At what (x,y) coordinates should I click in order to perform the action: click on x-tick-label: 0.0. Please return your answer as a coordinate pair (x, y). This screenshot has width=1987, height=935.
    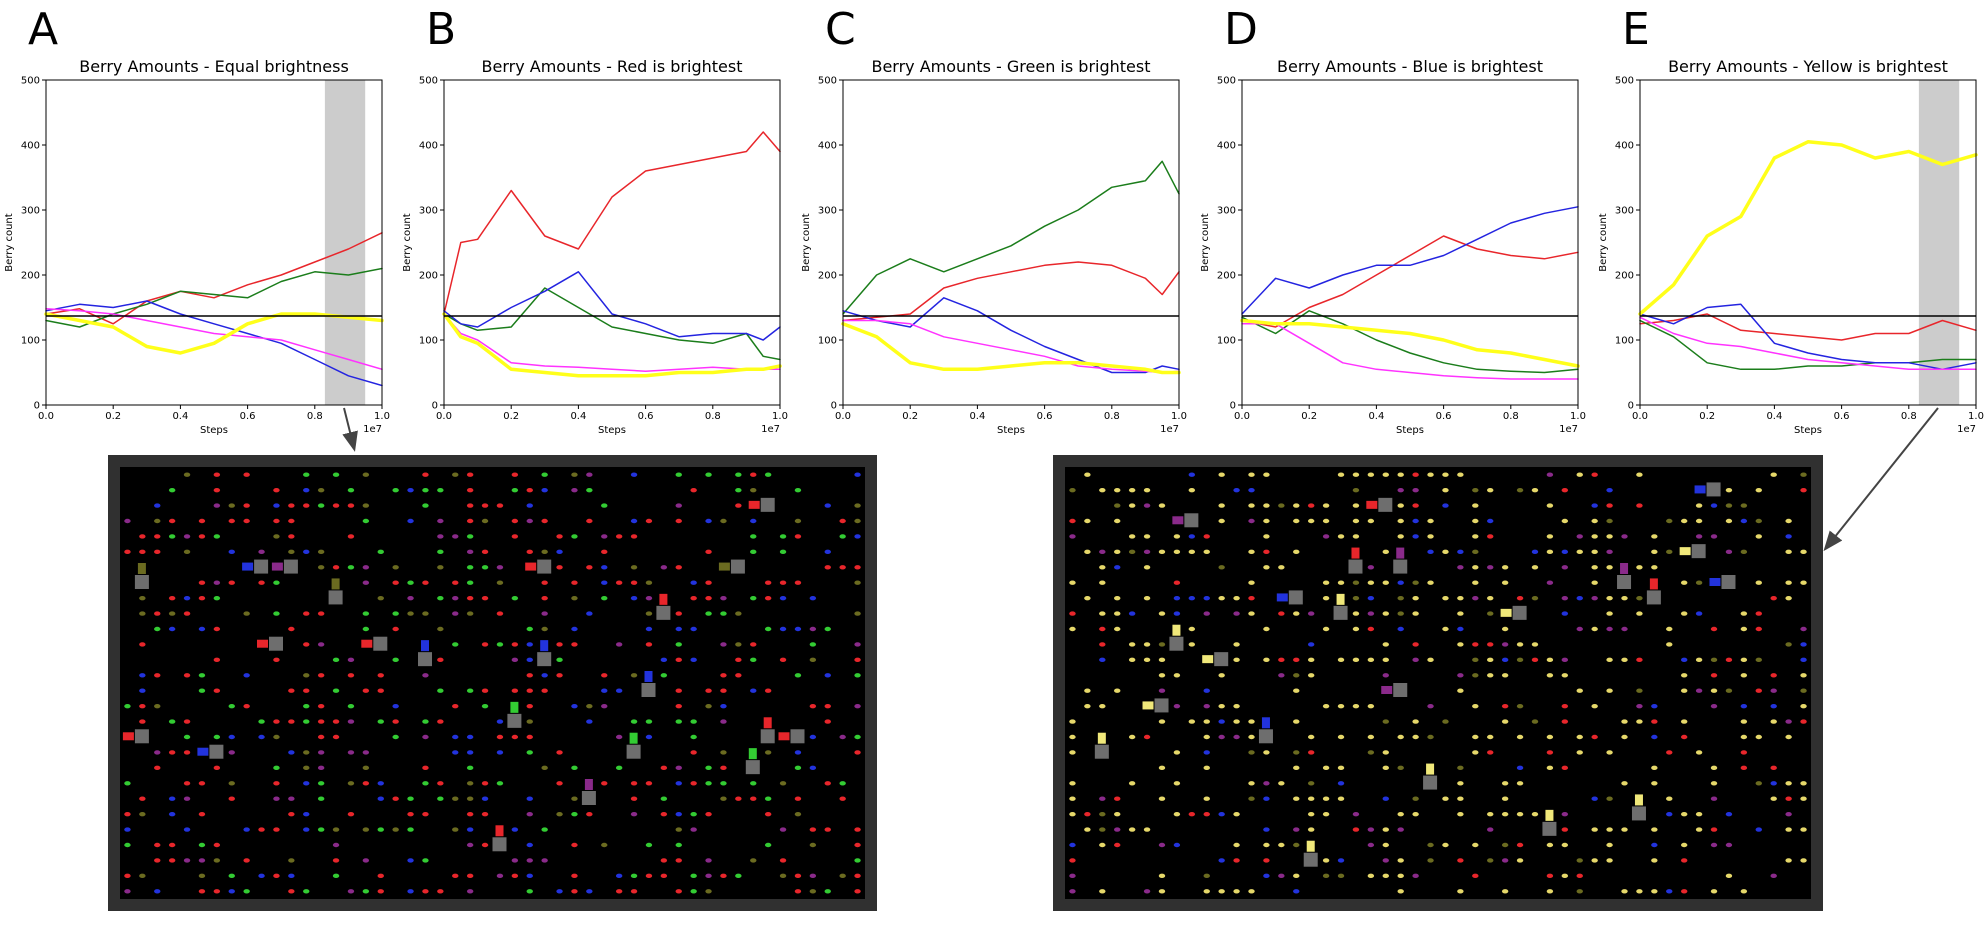
    Looking at the image, I should click on (1242, 416).